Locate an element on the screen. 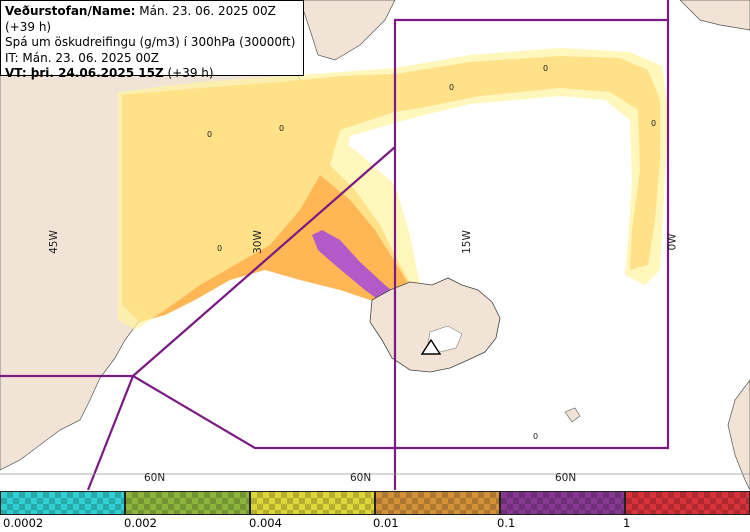 This screenshot has width=750, height=532. iceland-land is located at coordinates (435, 325).